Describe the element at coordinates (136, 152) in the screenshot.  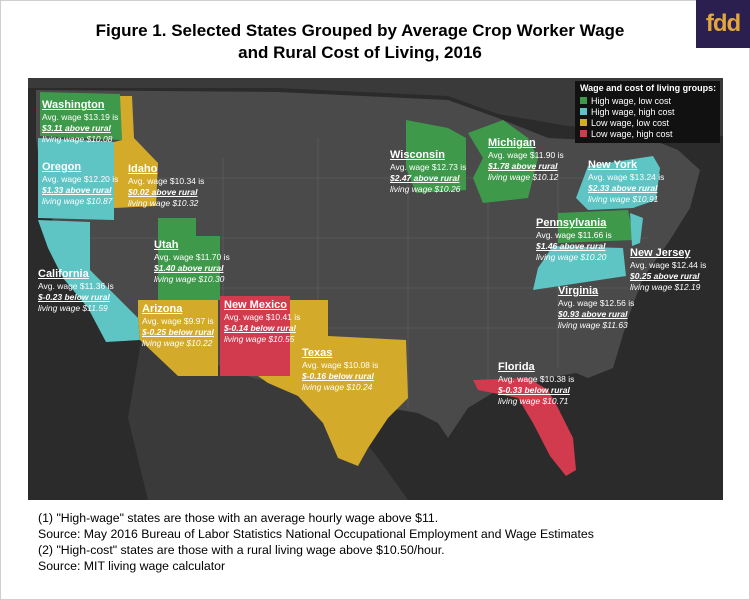
I see `idaho-shape` at that location.